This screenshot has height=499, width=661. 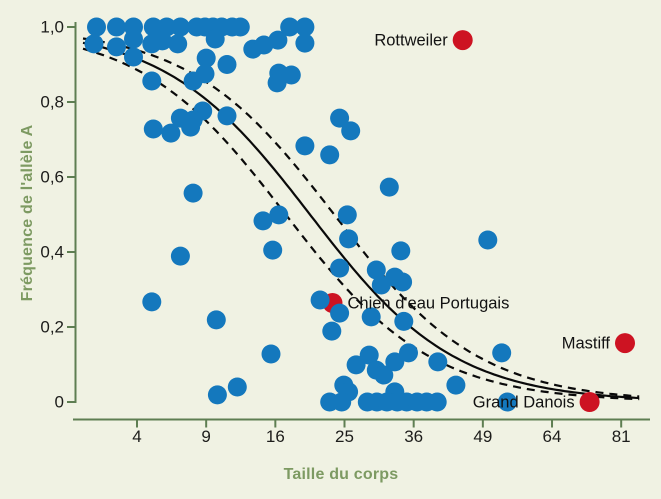 I want to click on x-tick-label: 16, so click(x=275, y=436).